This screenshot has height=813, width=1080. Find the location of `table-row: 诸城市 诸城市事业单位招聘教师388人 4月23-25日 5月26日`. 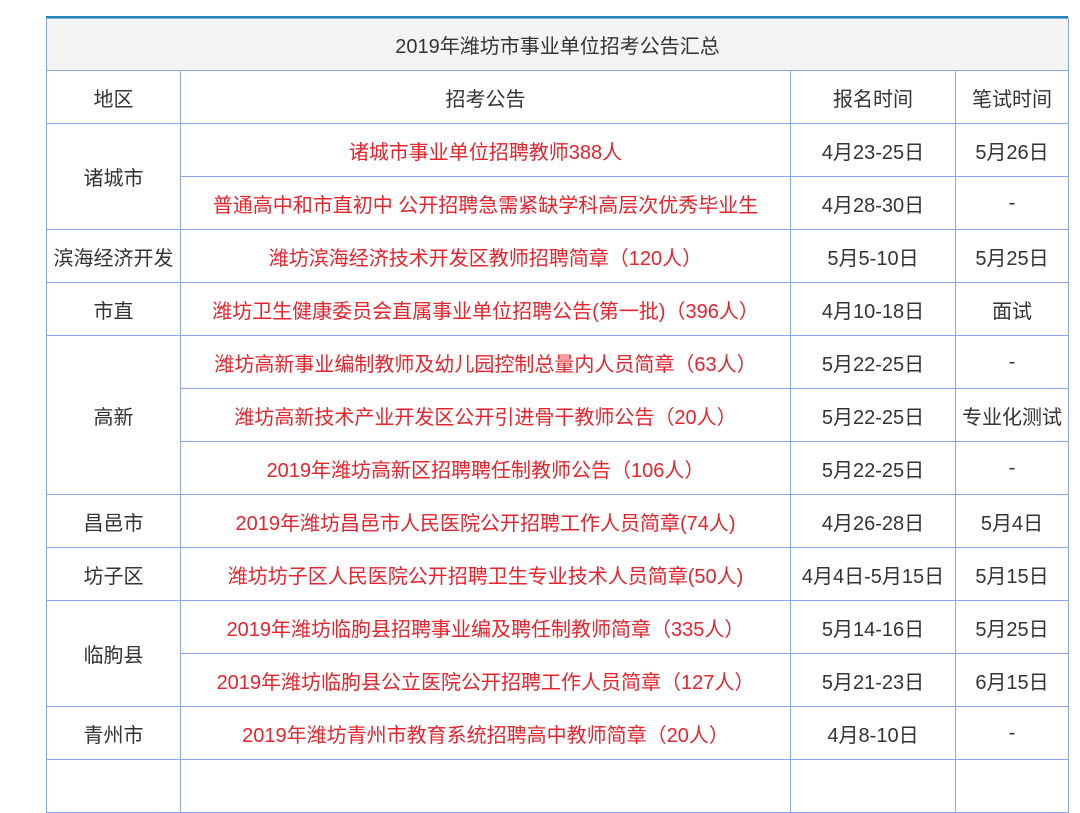

table-row: 诸城市 诸城市事业单位招聘教师388人 4月23-25日 5月26日 is located at coordinates (557, 176).